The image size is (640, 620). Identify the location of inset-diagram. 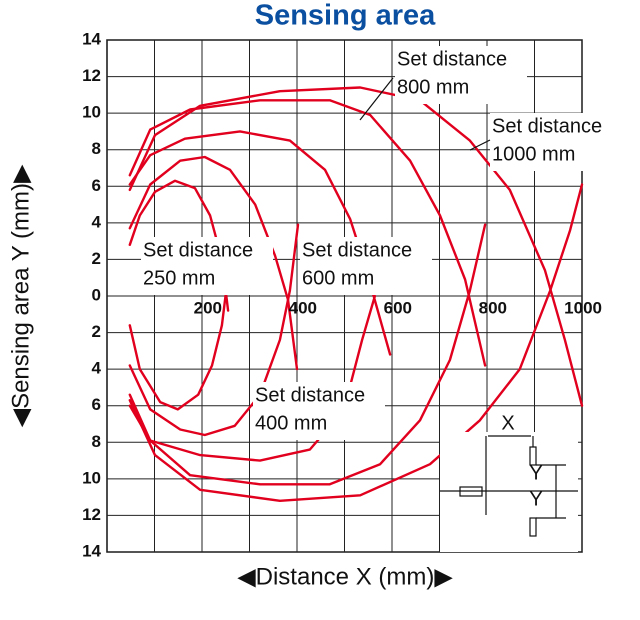
(509, 492).